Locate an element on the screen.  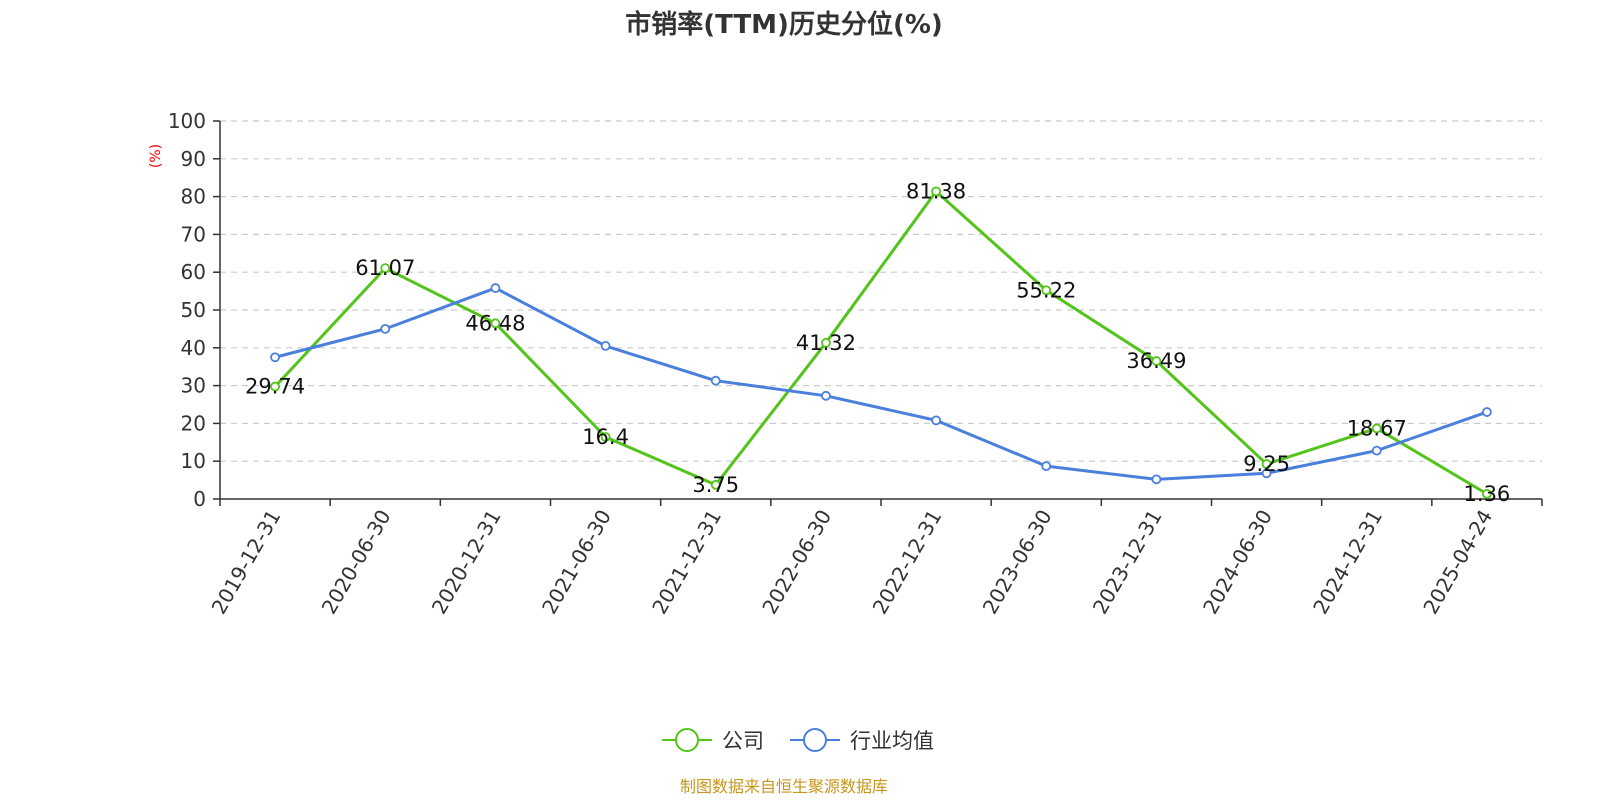
data-label: 61.07 is located at coordinates (385, 268).